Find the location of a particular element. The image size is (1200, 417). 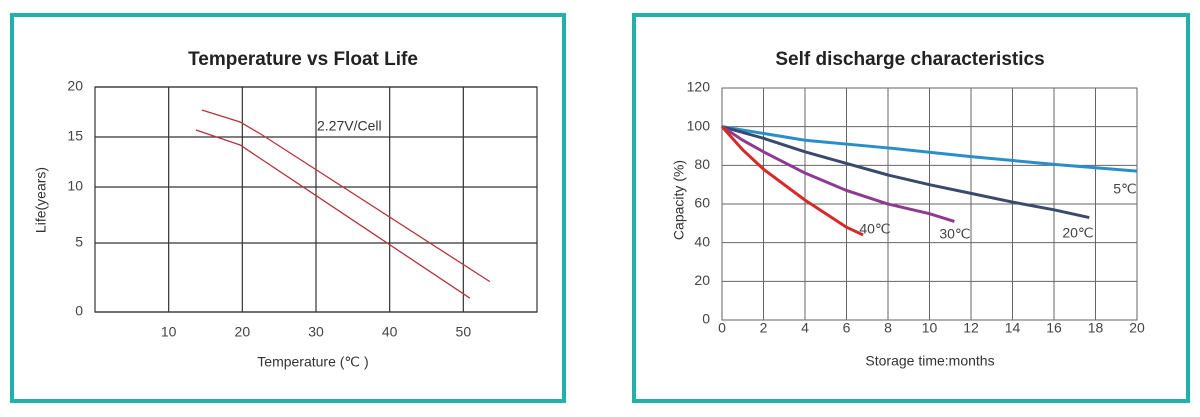

x-tick-label: 2 is located at coordinates (764, 328).